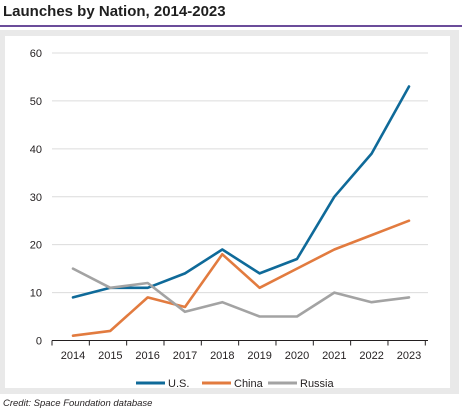 The height and width of the screenshot is (413, 462). I want to click on source-credit: Credit: Space Foundation database, so click(78, 403).